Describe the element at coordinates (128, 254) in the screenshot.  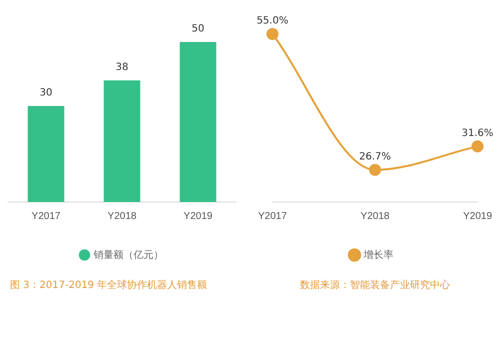
I see `legend-label: 销量额（亿元）` at that location.